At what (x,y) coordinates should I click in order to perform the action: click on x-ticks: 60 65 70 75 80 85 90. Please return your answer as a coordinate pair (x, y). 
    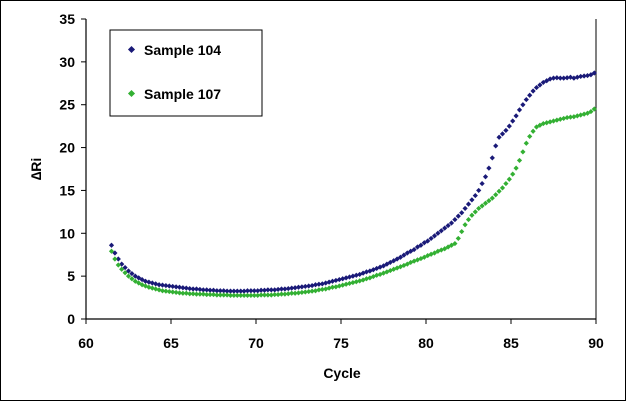
    Looking at the image, I should click on (341, 335).